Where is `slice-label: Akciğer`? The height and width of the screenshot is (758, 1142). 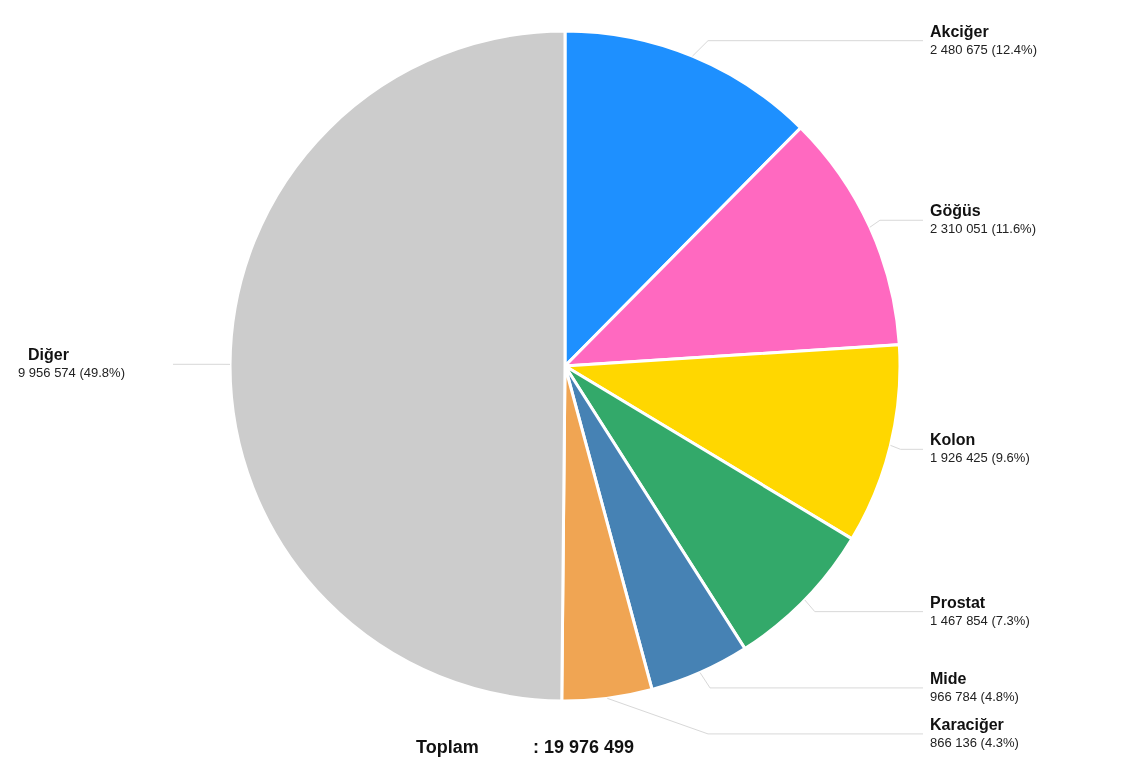
slice-label: Akciğer is located at coordinates (959, 31).